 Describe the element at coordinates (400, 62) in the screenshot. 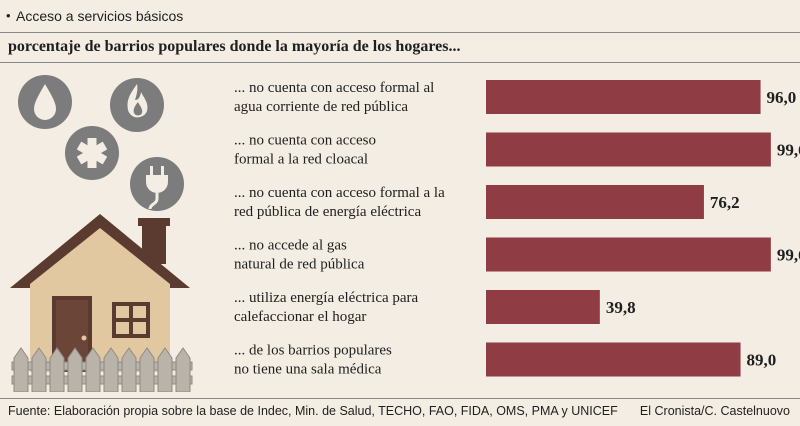

I see `top-divider` at that location.